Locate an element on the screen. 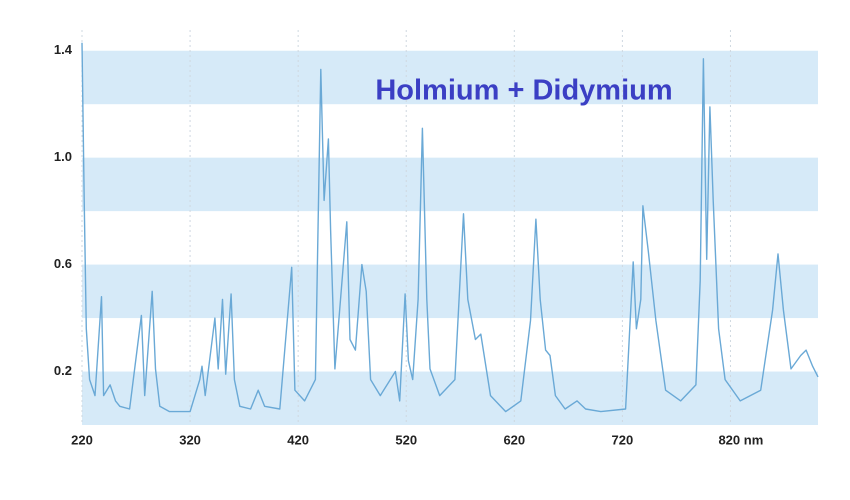 This screenshot has height=500, width=850. y-tick-label: 1.0 is located at coordinates (63, 156).